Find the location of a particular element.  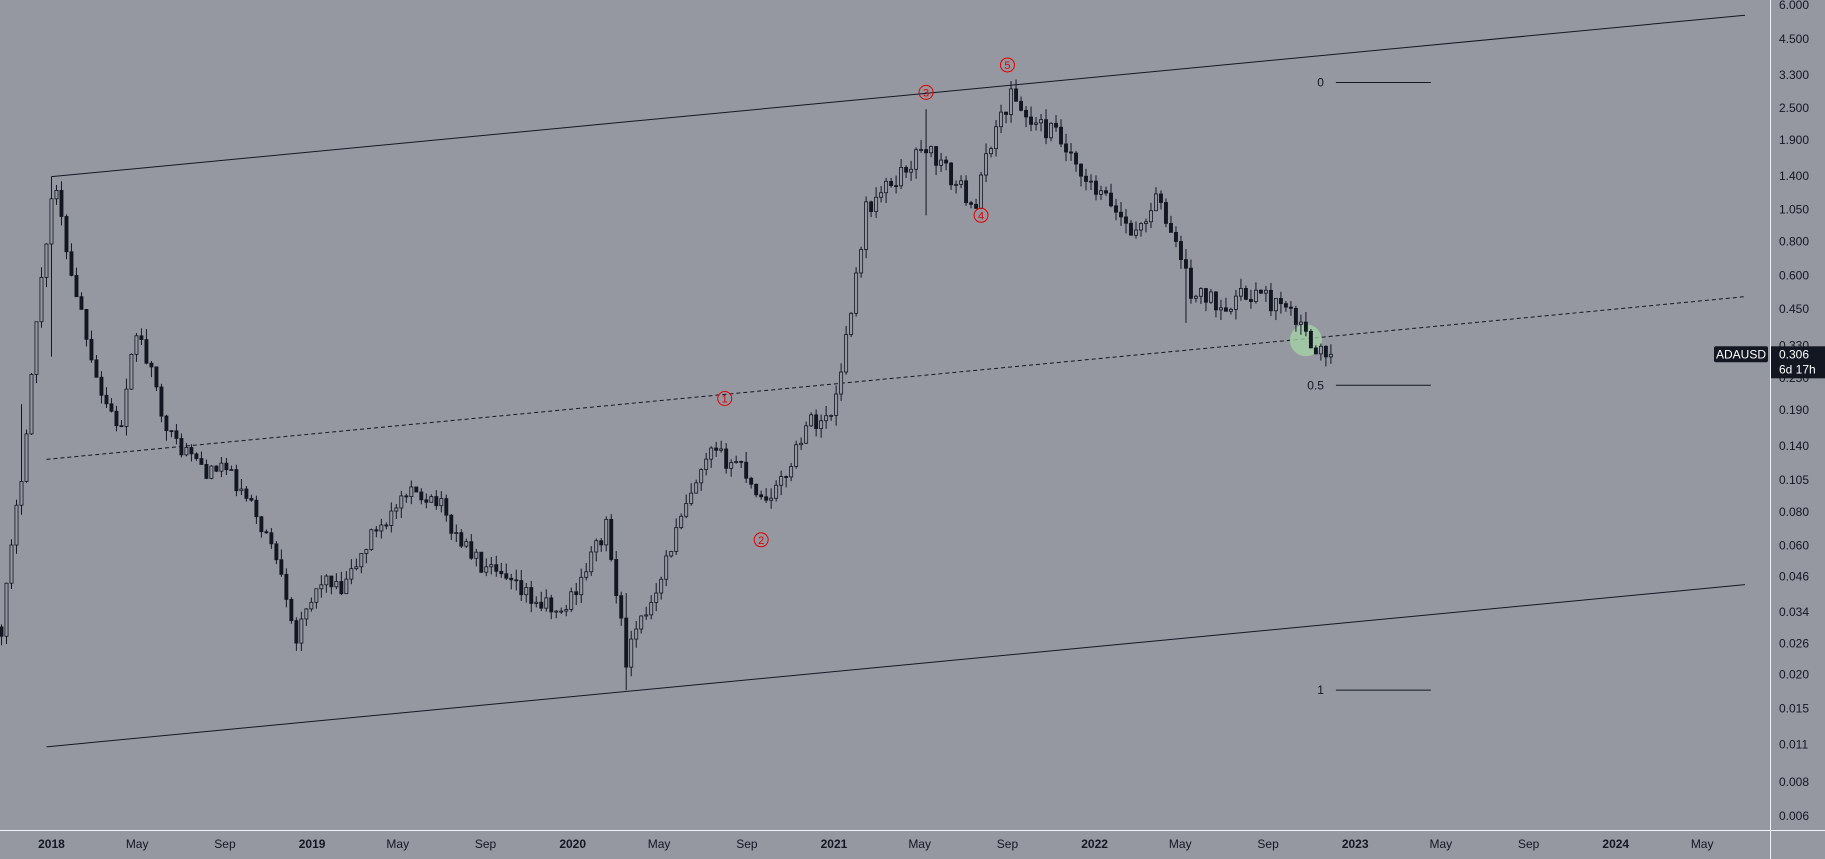

wave-label: 2 is located at coordinates (761, 540).